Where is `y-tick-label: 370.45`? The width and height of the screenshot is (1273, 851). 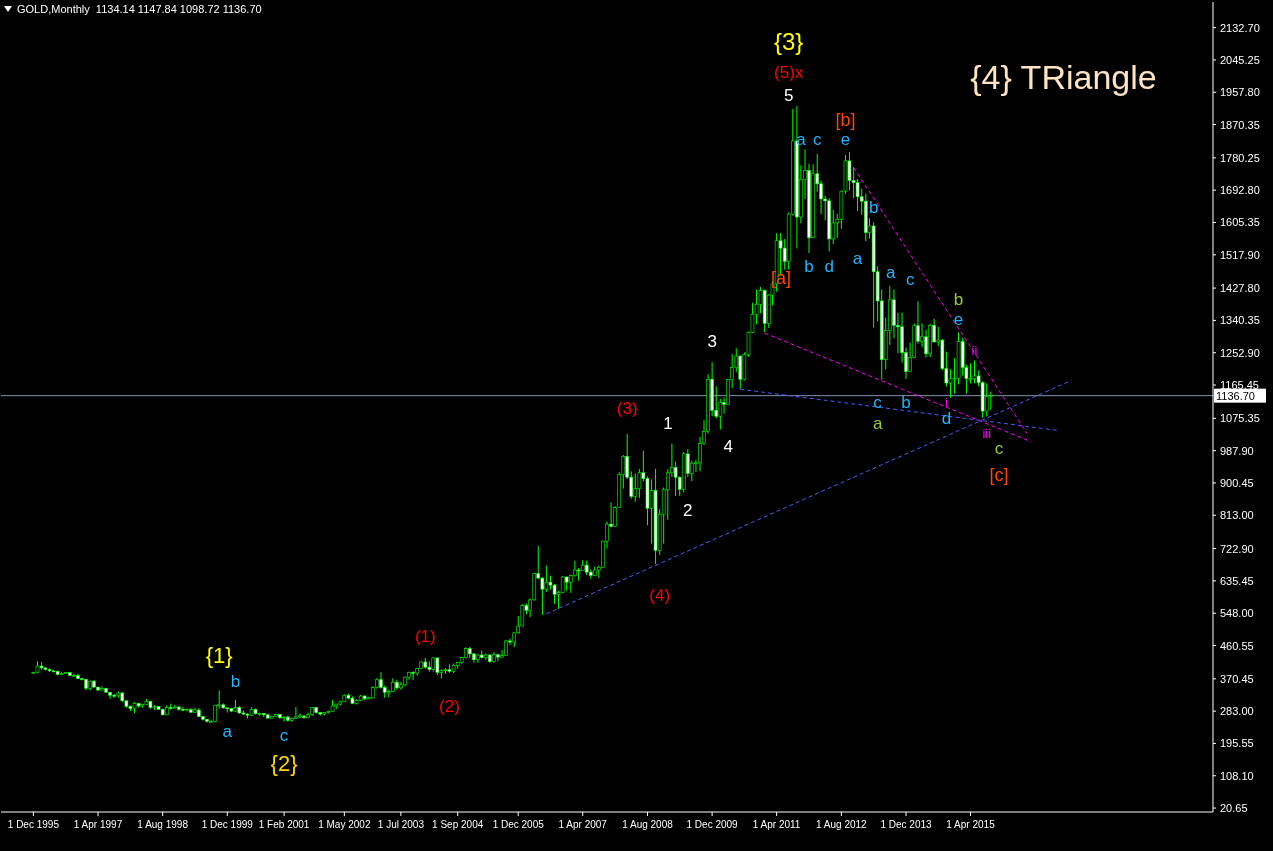
y-tick-label: 370.45 is located at coordinates (1237, 678).